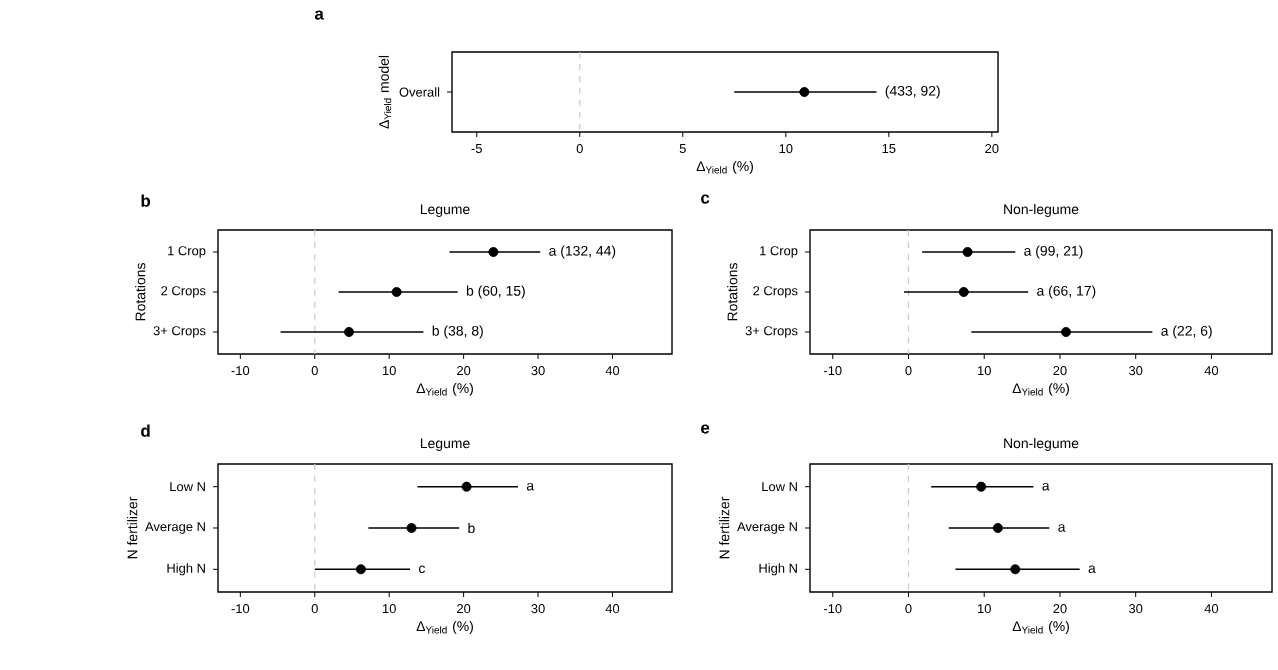 This screenshot has height=670, width=1278. What do you see at coordinates (319, 15) in the screenshot?
I see `text: a` at bounding box center [319, 15].